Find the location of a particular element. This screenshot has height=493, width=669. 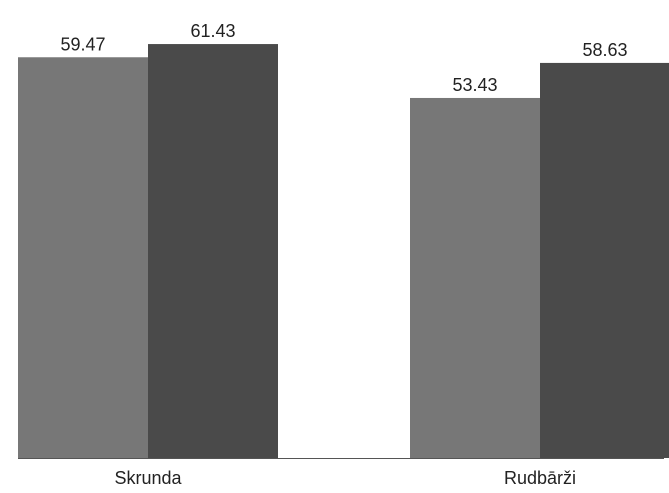

data-label: 61.43 is located at coordinates (212, 31).